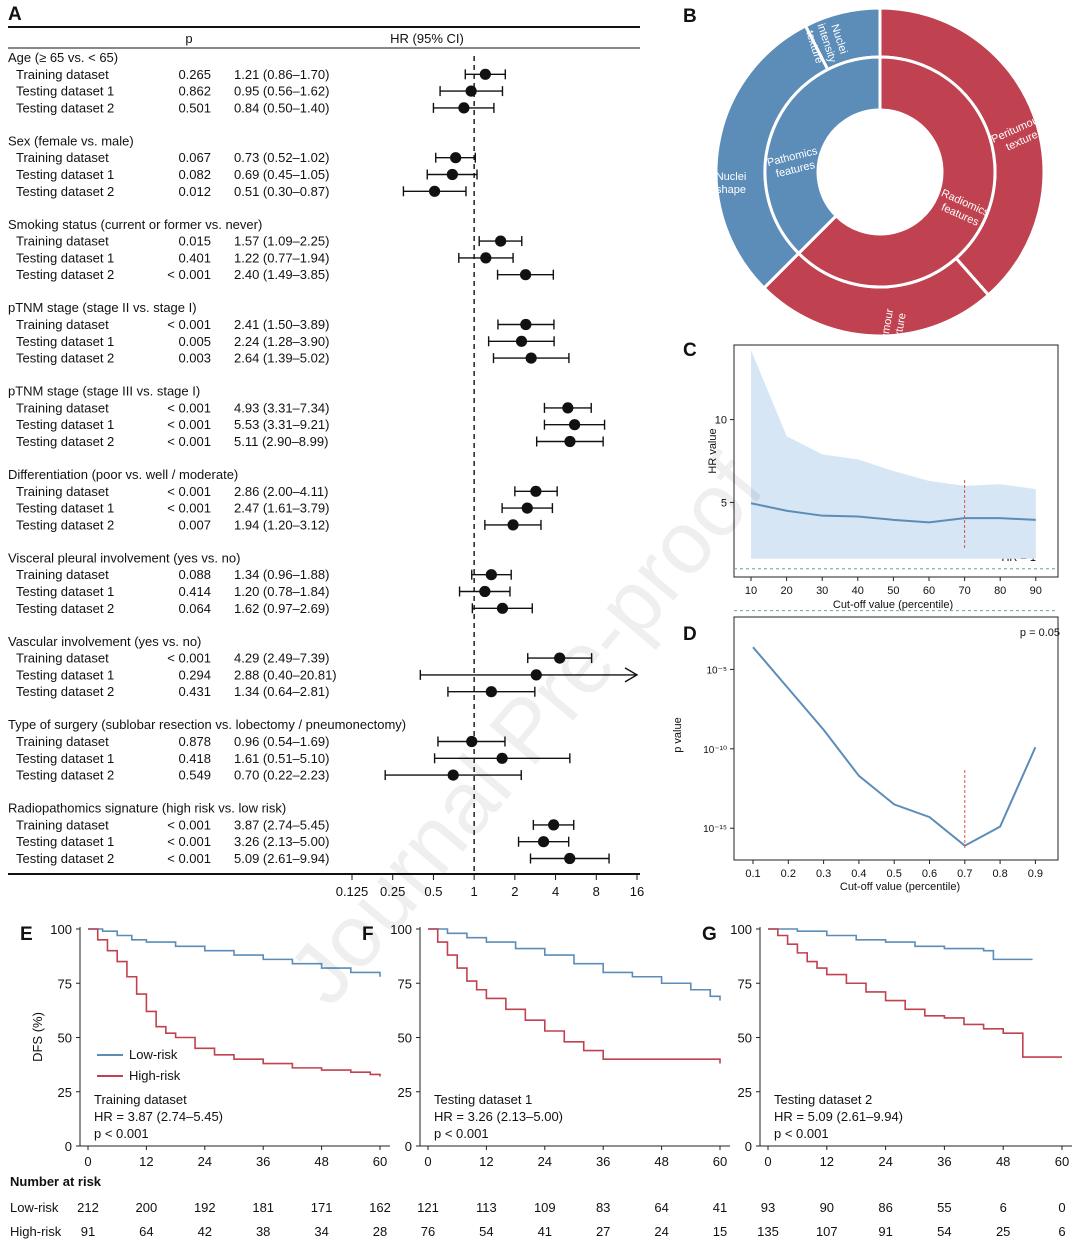 The width and height of the screenshot is (1080, 1248). What do you see at coordinates (281, 491) in the screenshot?
I see `forest-row-hr: 2.86 (2.00–4.11)` at bounding box center [281, 491].